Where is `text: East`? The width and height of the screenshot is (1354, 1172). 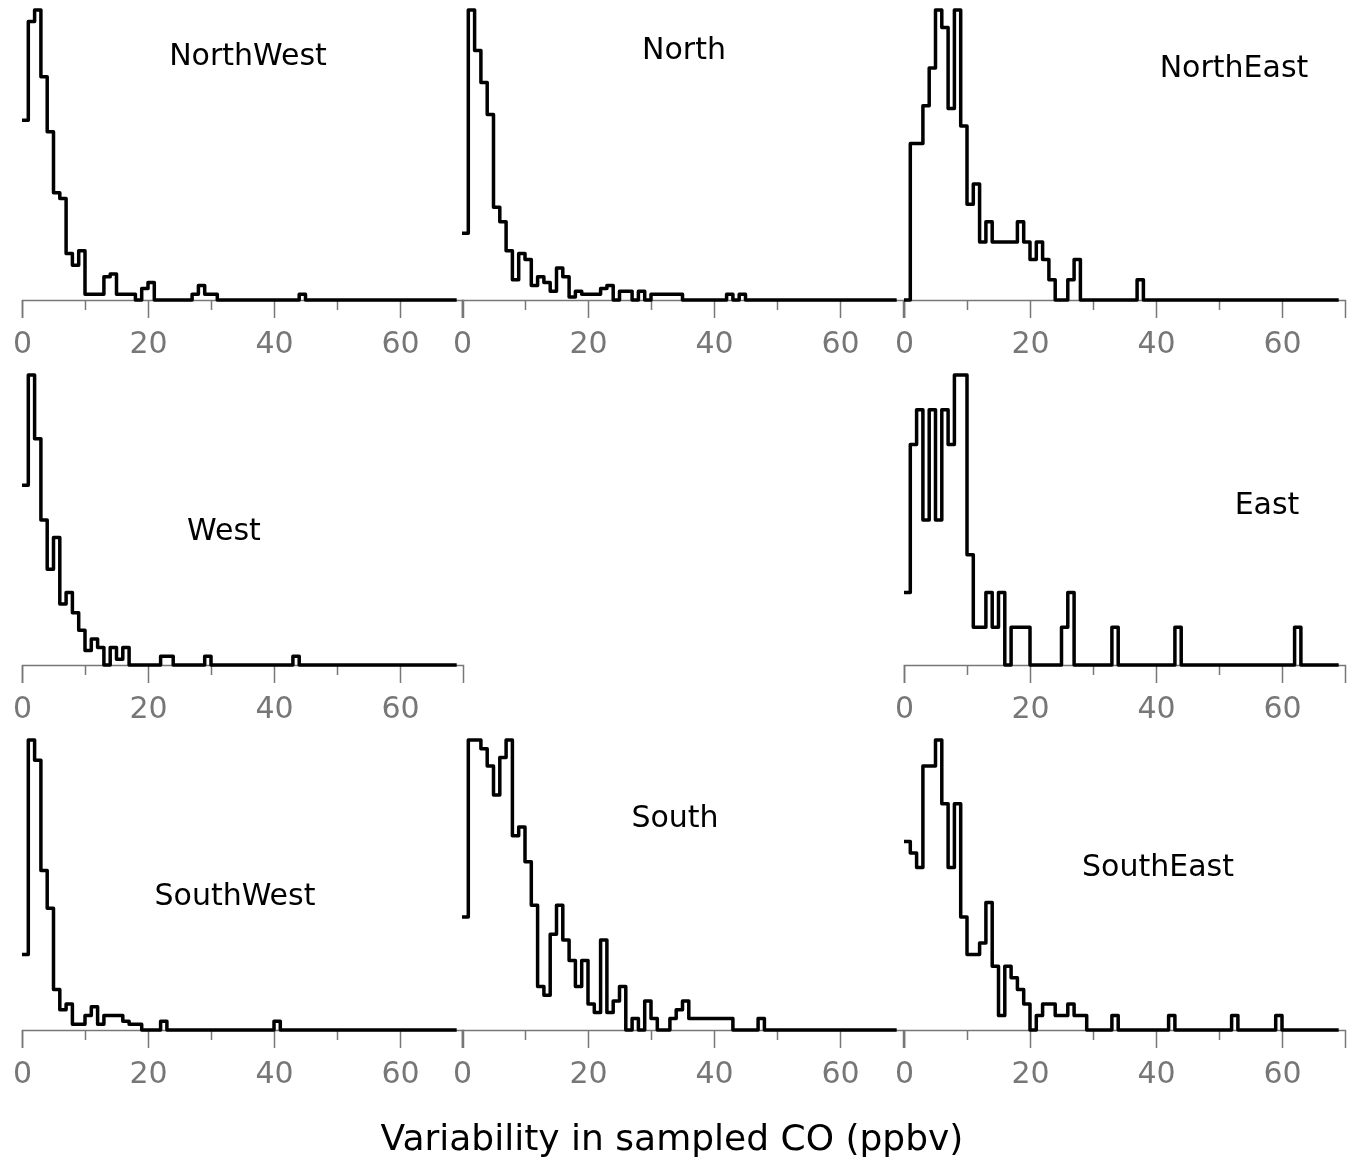 text: East is located at coordinates (1267, 504).